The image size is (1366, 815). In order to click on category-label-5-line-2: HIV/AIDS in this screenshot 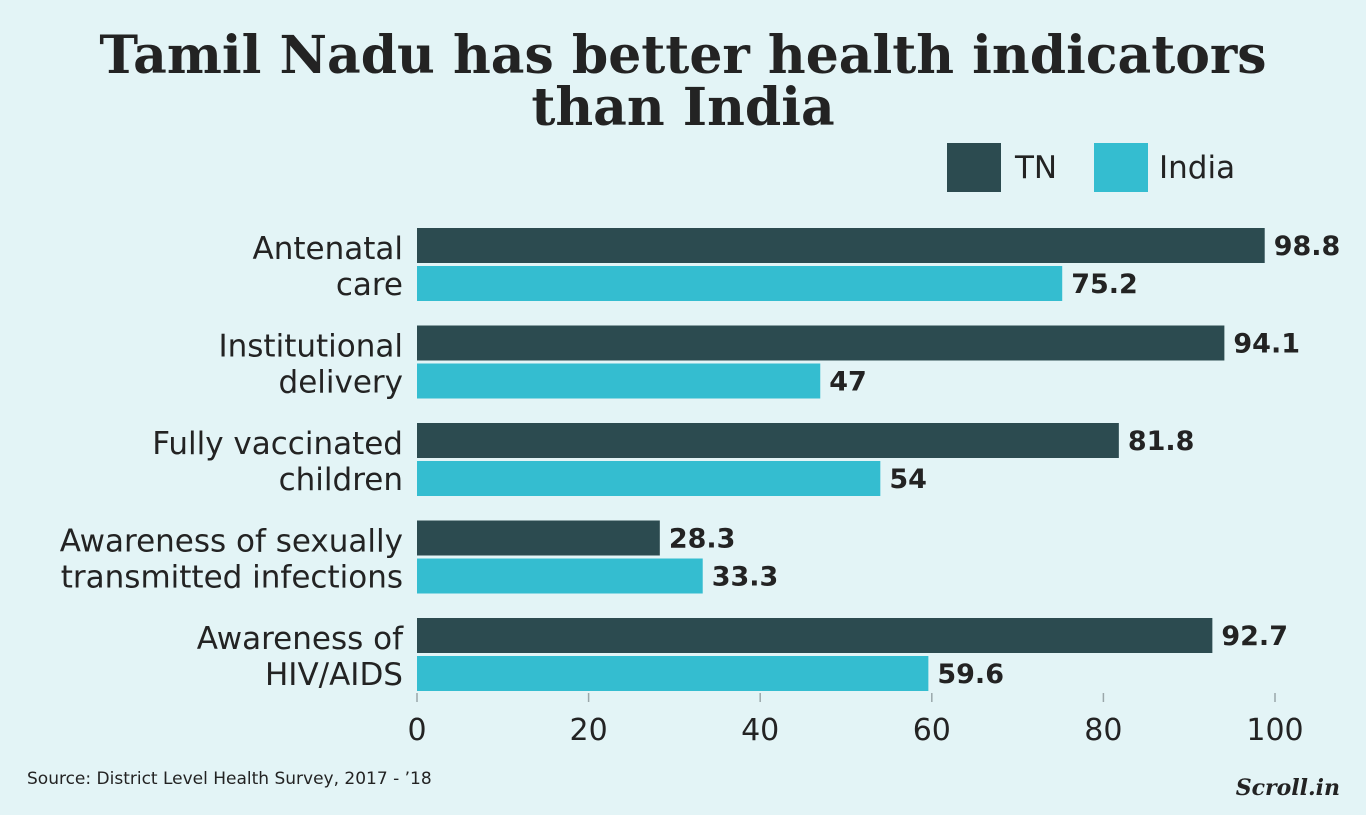, I will do `click(334, 675)`.